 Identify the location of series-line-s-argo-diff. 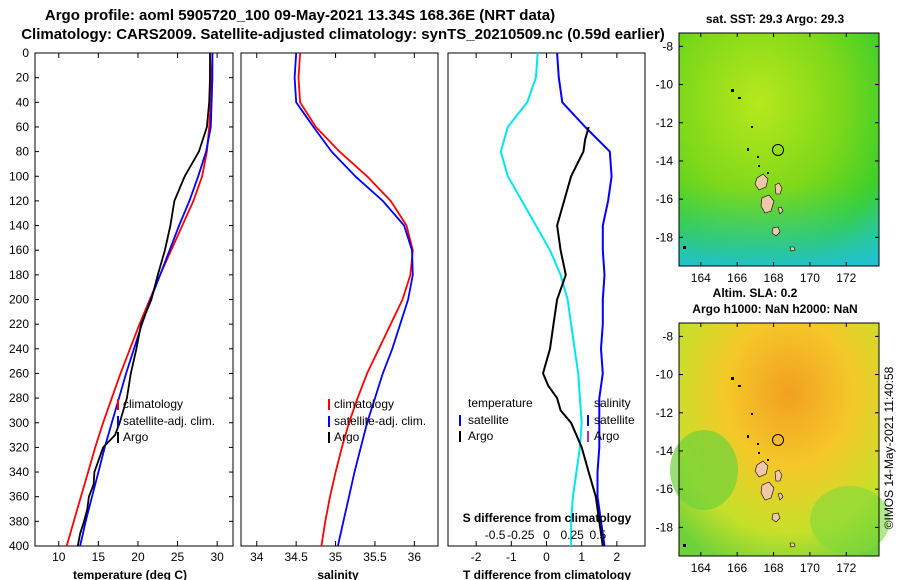
(541, 299).